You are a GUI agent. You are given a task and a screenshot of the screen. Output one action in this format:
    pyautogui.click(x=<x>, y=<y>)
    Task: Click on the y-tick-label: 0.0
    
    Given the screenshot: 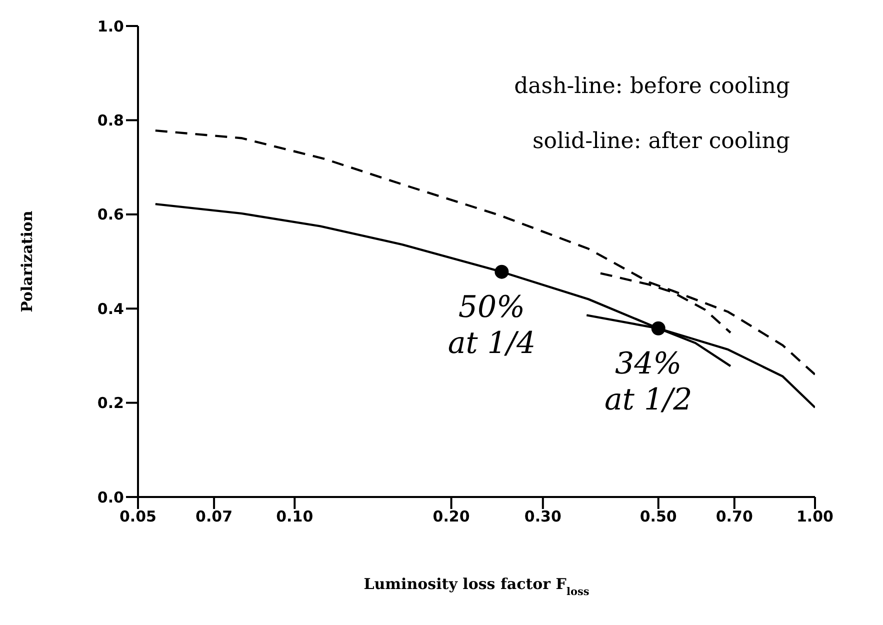 What is the action you would take?
    pyautogui.click(x=110, y=497)
    